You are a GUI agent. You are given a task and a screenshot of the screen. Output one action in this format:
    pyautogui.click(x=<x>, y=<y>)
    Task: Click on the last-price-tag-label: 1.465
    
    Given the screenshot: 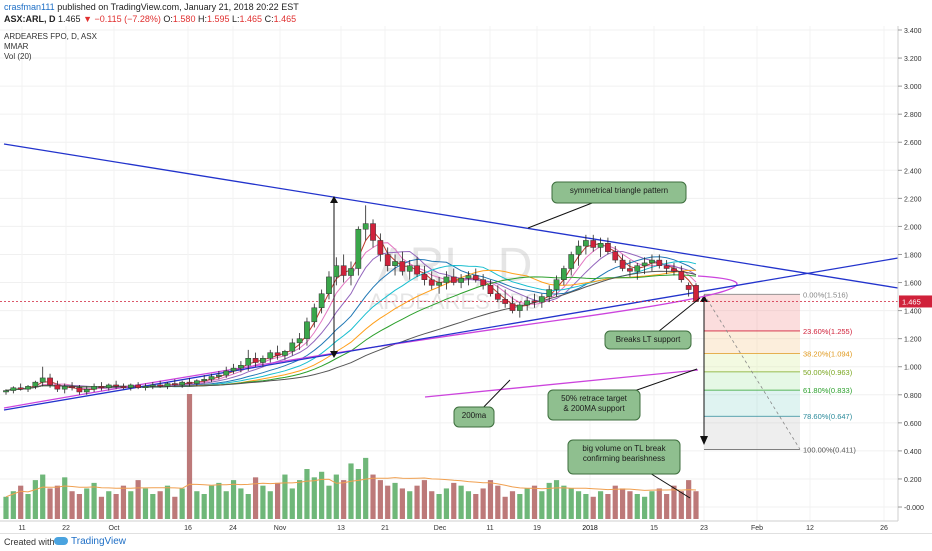 What is the action you would take?
    pyautogui.click(x=911, y=301)
    